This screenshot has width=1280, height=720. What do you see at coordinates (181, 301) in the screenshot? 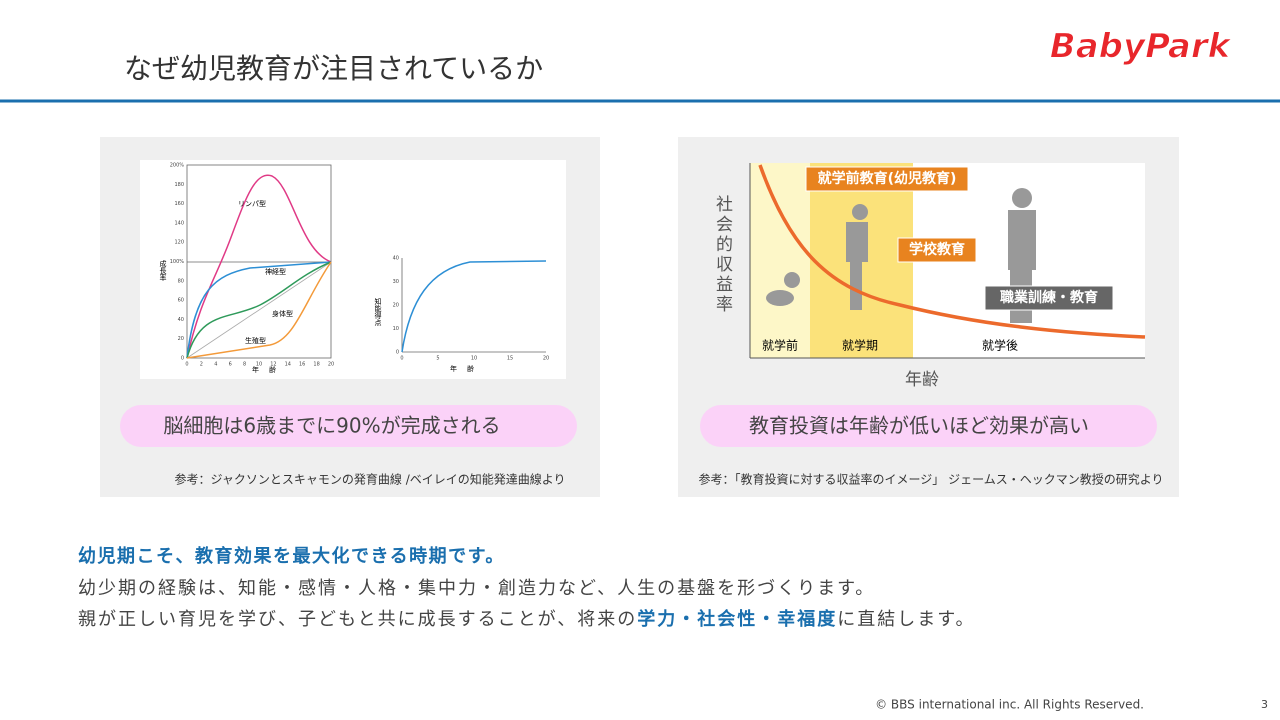
I see `y-tick-label: 60` at bounding box center [181, 301].